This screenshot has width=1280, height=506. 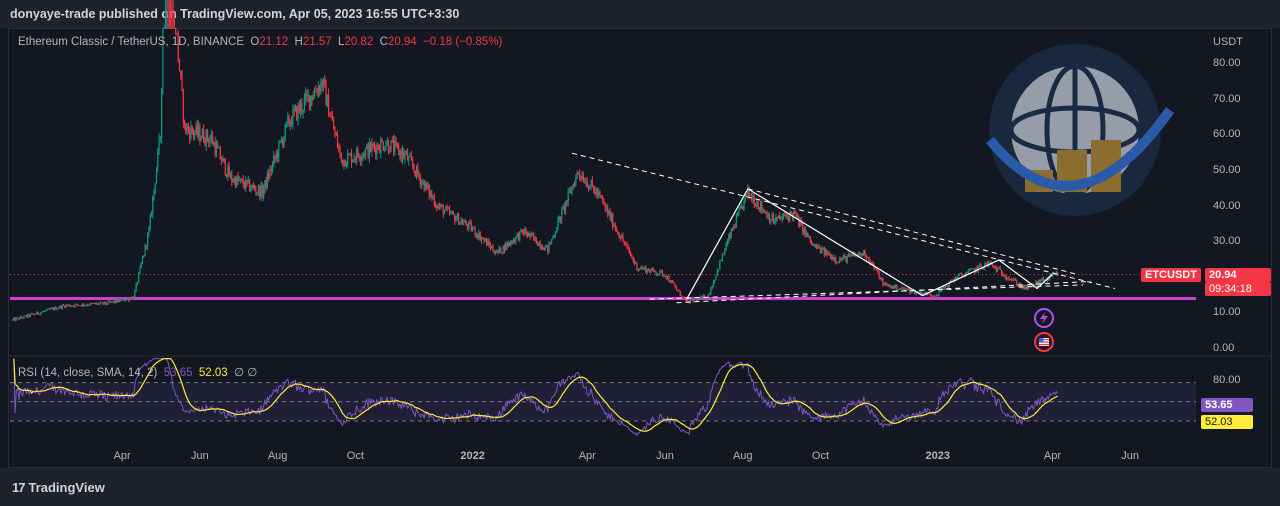 What do you see at coordinates (1044, 342) in the screenshot?
I see `us-flag-icon` at bounding box center [1044, 342].